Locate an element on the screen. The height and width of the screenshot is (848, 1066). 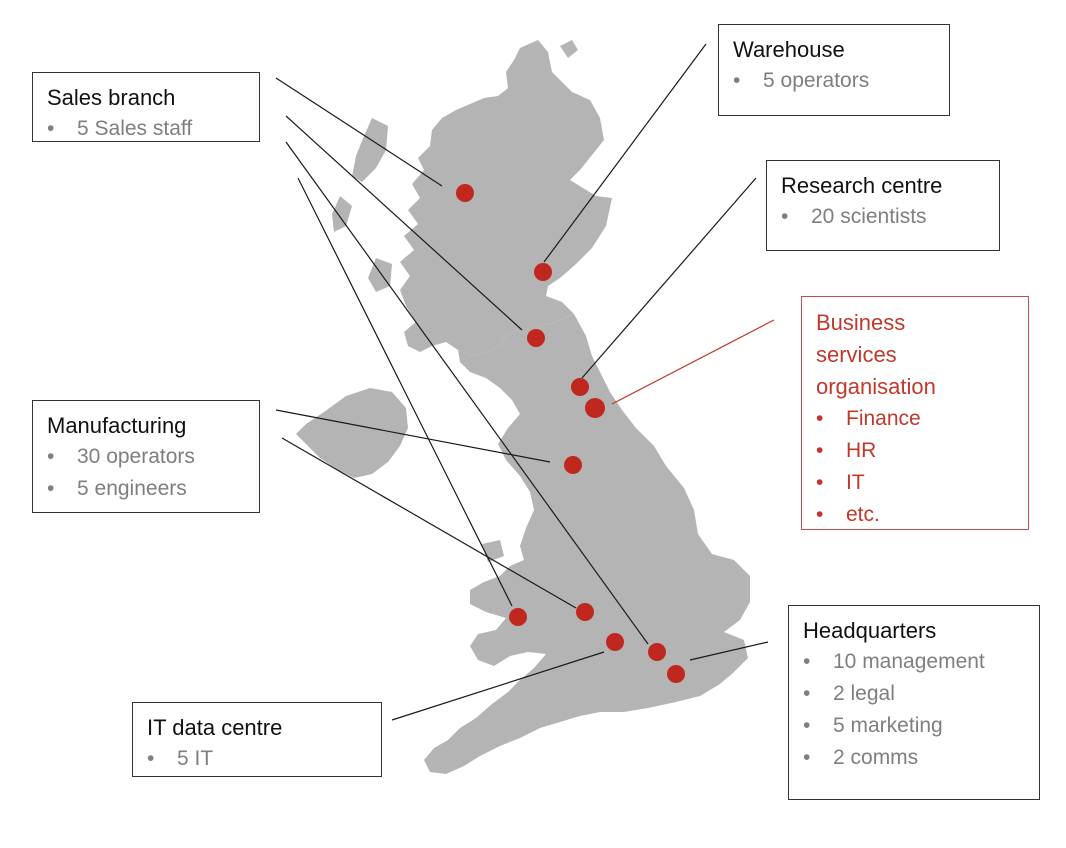
list-item: • 30 operators is located at coordinates (121, 456).